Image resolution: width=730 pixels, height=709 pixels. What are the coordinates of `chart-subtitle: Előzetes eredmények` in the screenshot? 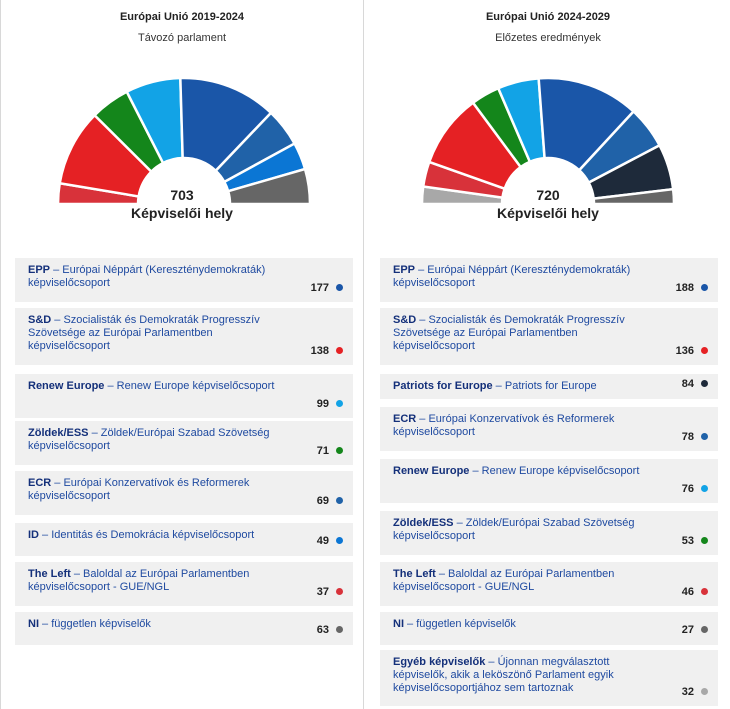 It's located at (548, 38).